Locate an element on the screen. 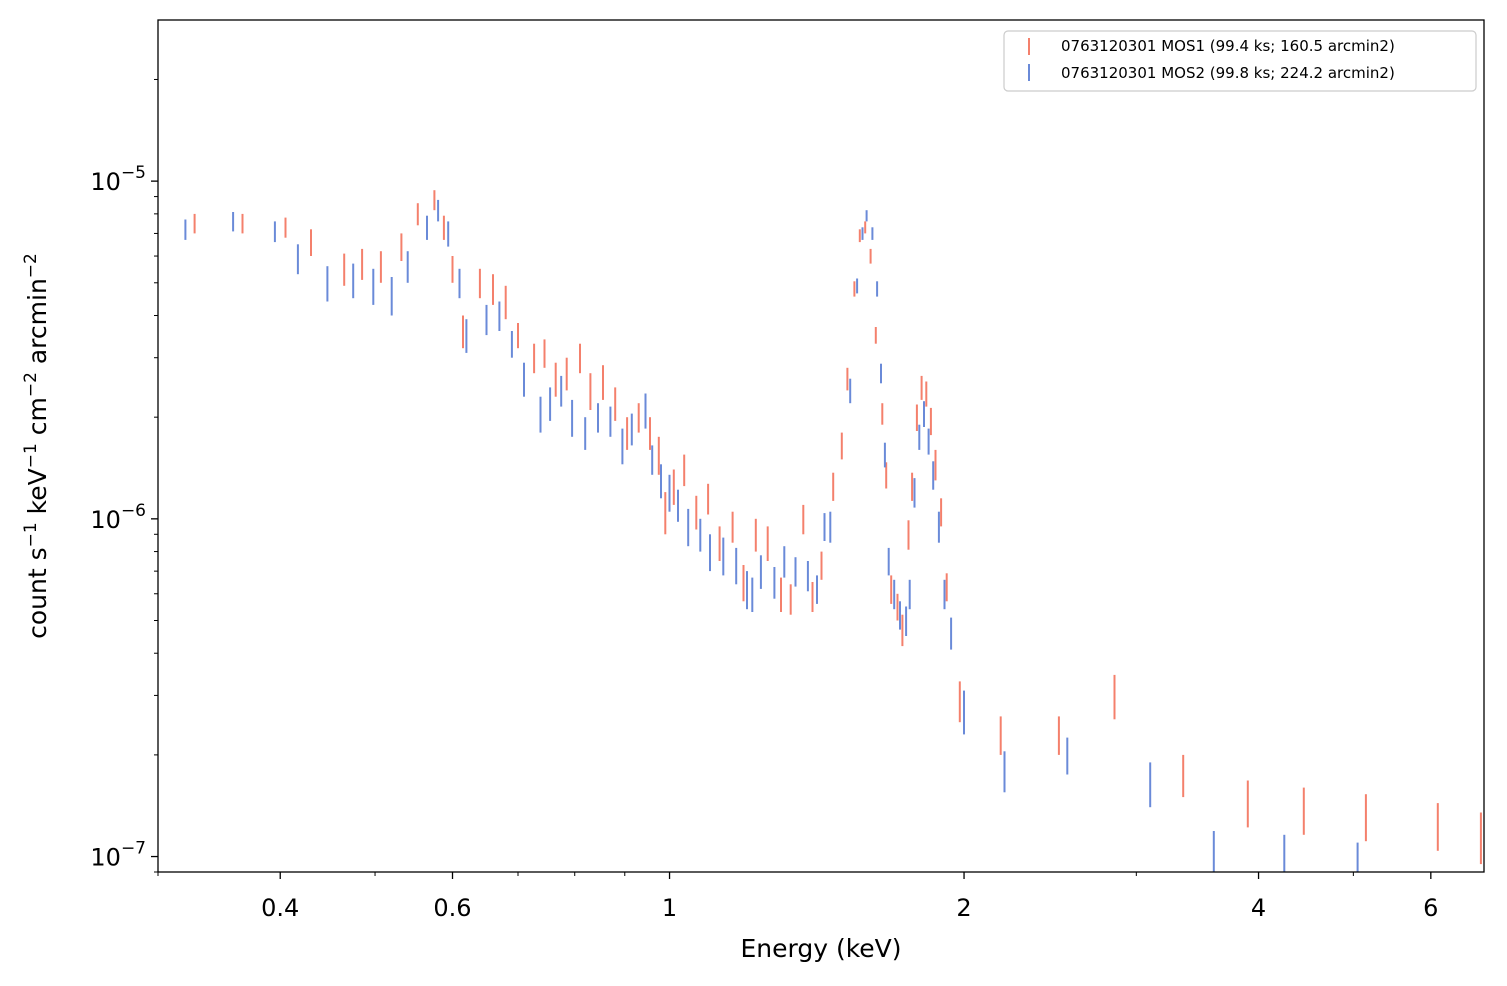 This screenshot has height=986, width=1507. x-axis-ticks: 0.4 0.6 1 2 4 6 is located at coordinates (797, 897).